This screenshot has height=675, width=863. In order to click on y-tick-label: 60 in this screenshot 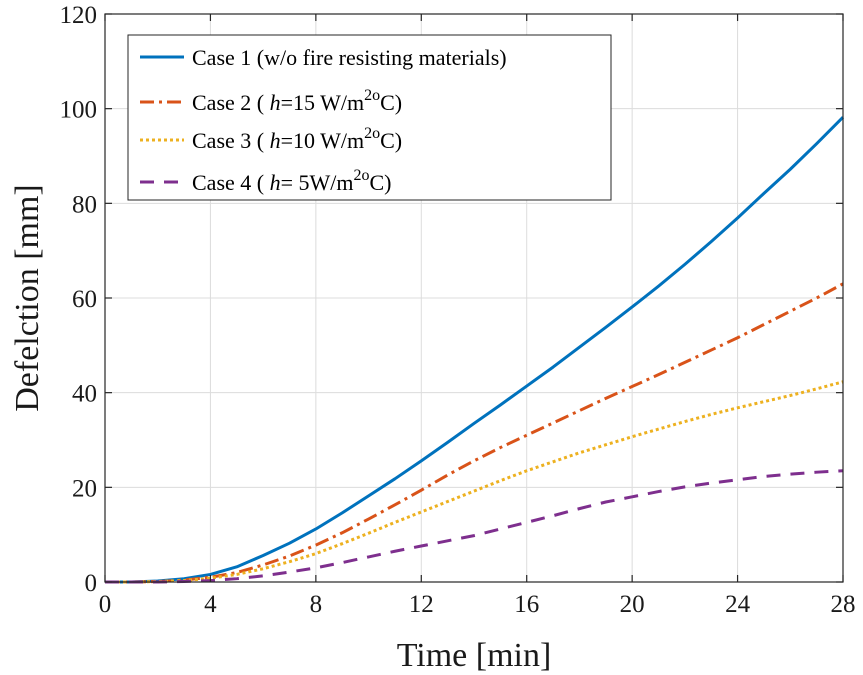, I will do `click(84, 299)`.